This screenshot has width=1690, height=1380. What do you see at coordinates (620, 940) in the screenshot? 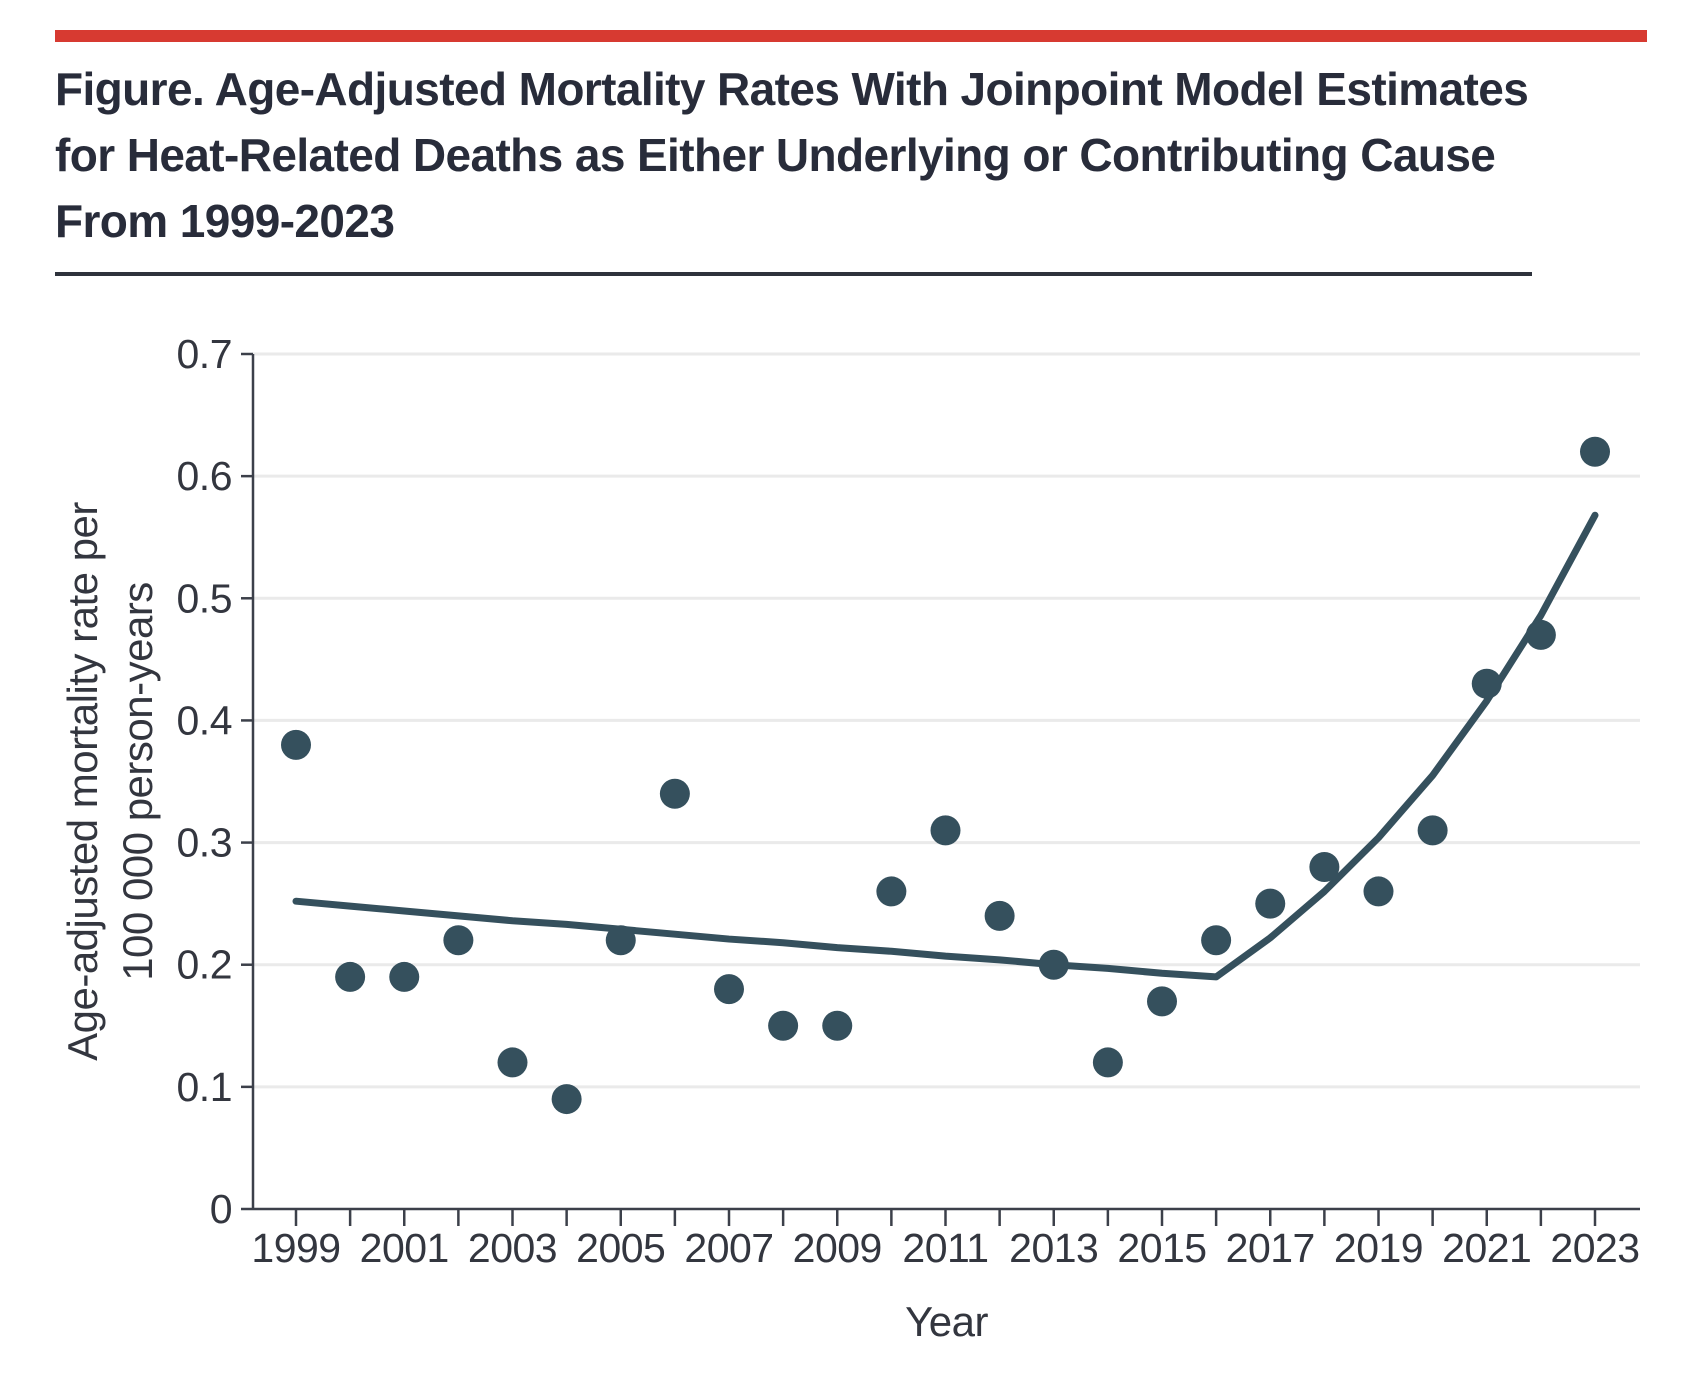
I see `data-point-2005` at bounding box center [620, 940].